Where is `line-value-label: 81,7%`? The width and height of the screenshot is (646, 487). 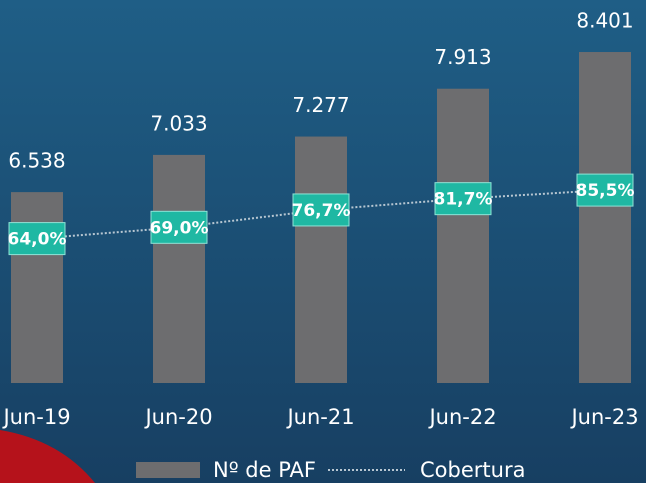
line-value-label: 81,7% is located at coordinates (463, 200).